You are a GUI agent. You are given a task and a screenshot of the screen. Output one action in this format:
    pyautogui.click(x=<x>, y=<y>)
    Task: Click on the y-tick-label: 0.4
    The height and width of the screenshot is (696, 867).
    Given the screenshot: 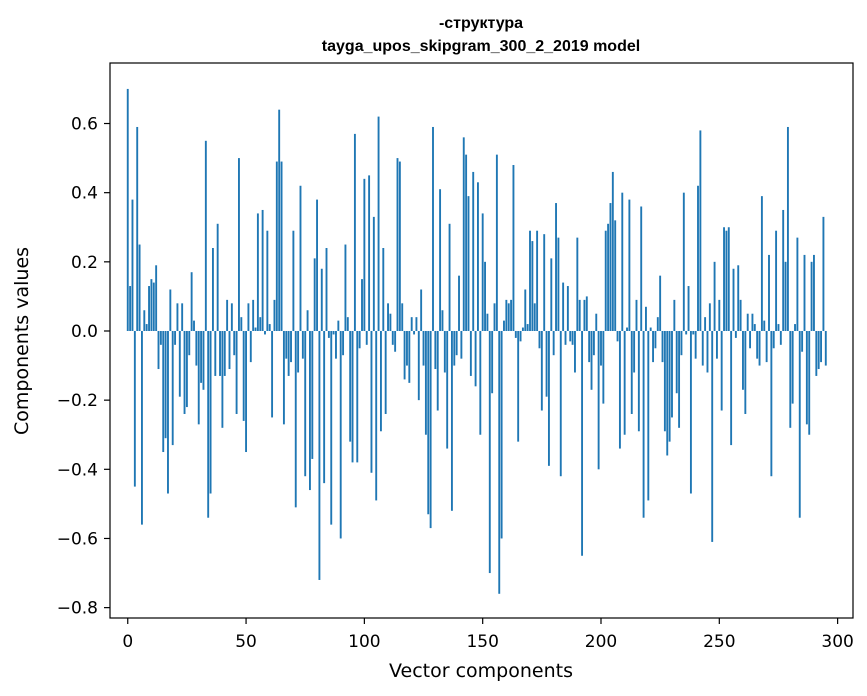 What is the action you would take?
    pyautogui.click(x=84, y=194)
    